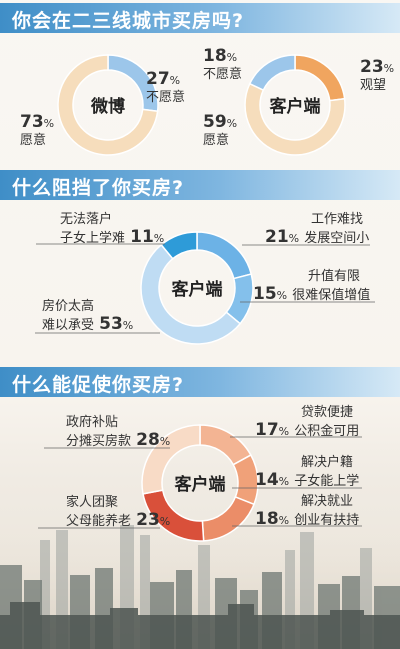 Image resolution: width=400 pixels, height=649 pixels. I want to click on label-weibo-yes: 73% 愿意, so click(37, 130).